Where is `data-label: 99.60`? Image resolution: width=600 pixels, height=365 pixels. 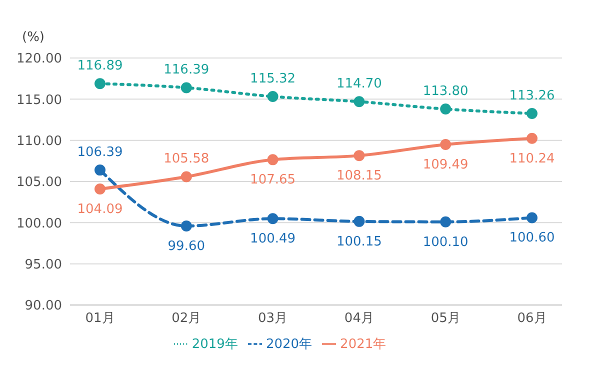 data-label: 99.60 is located at coordinates (187, 246).